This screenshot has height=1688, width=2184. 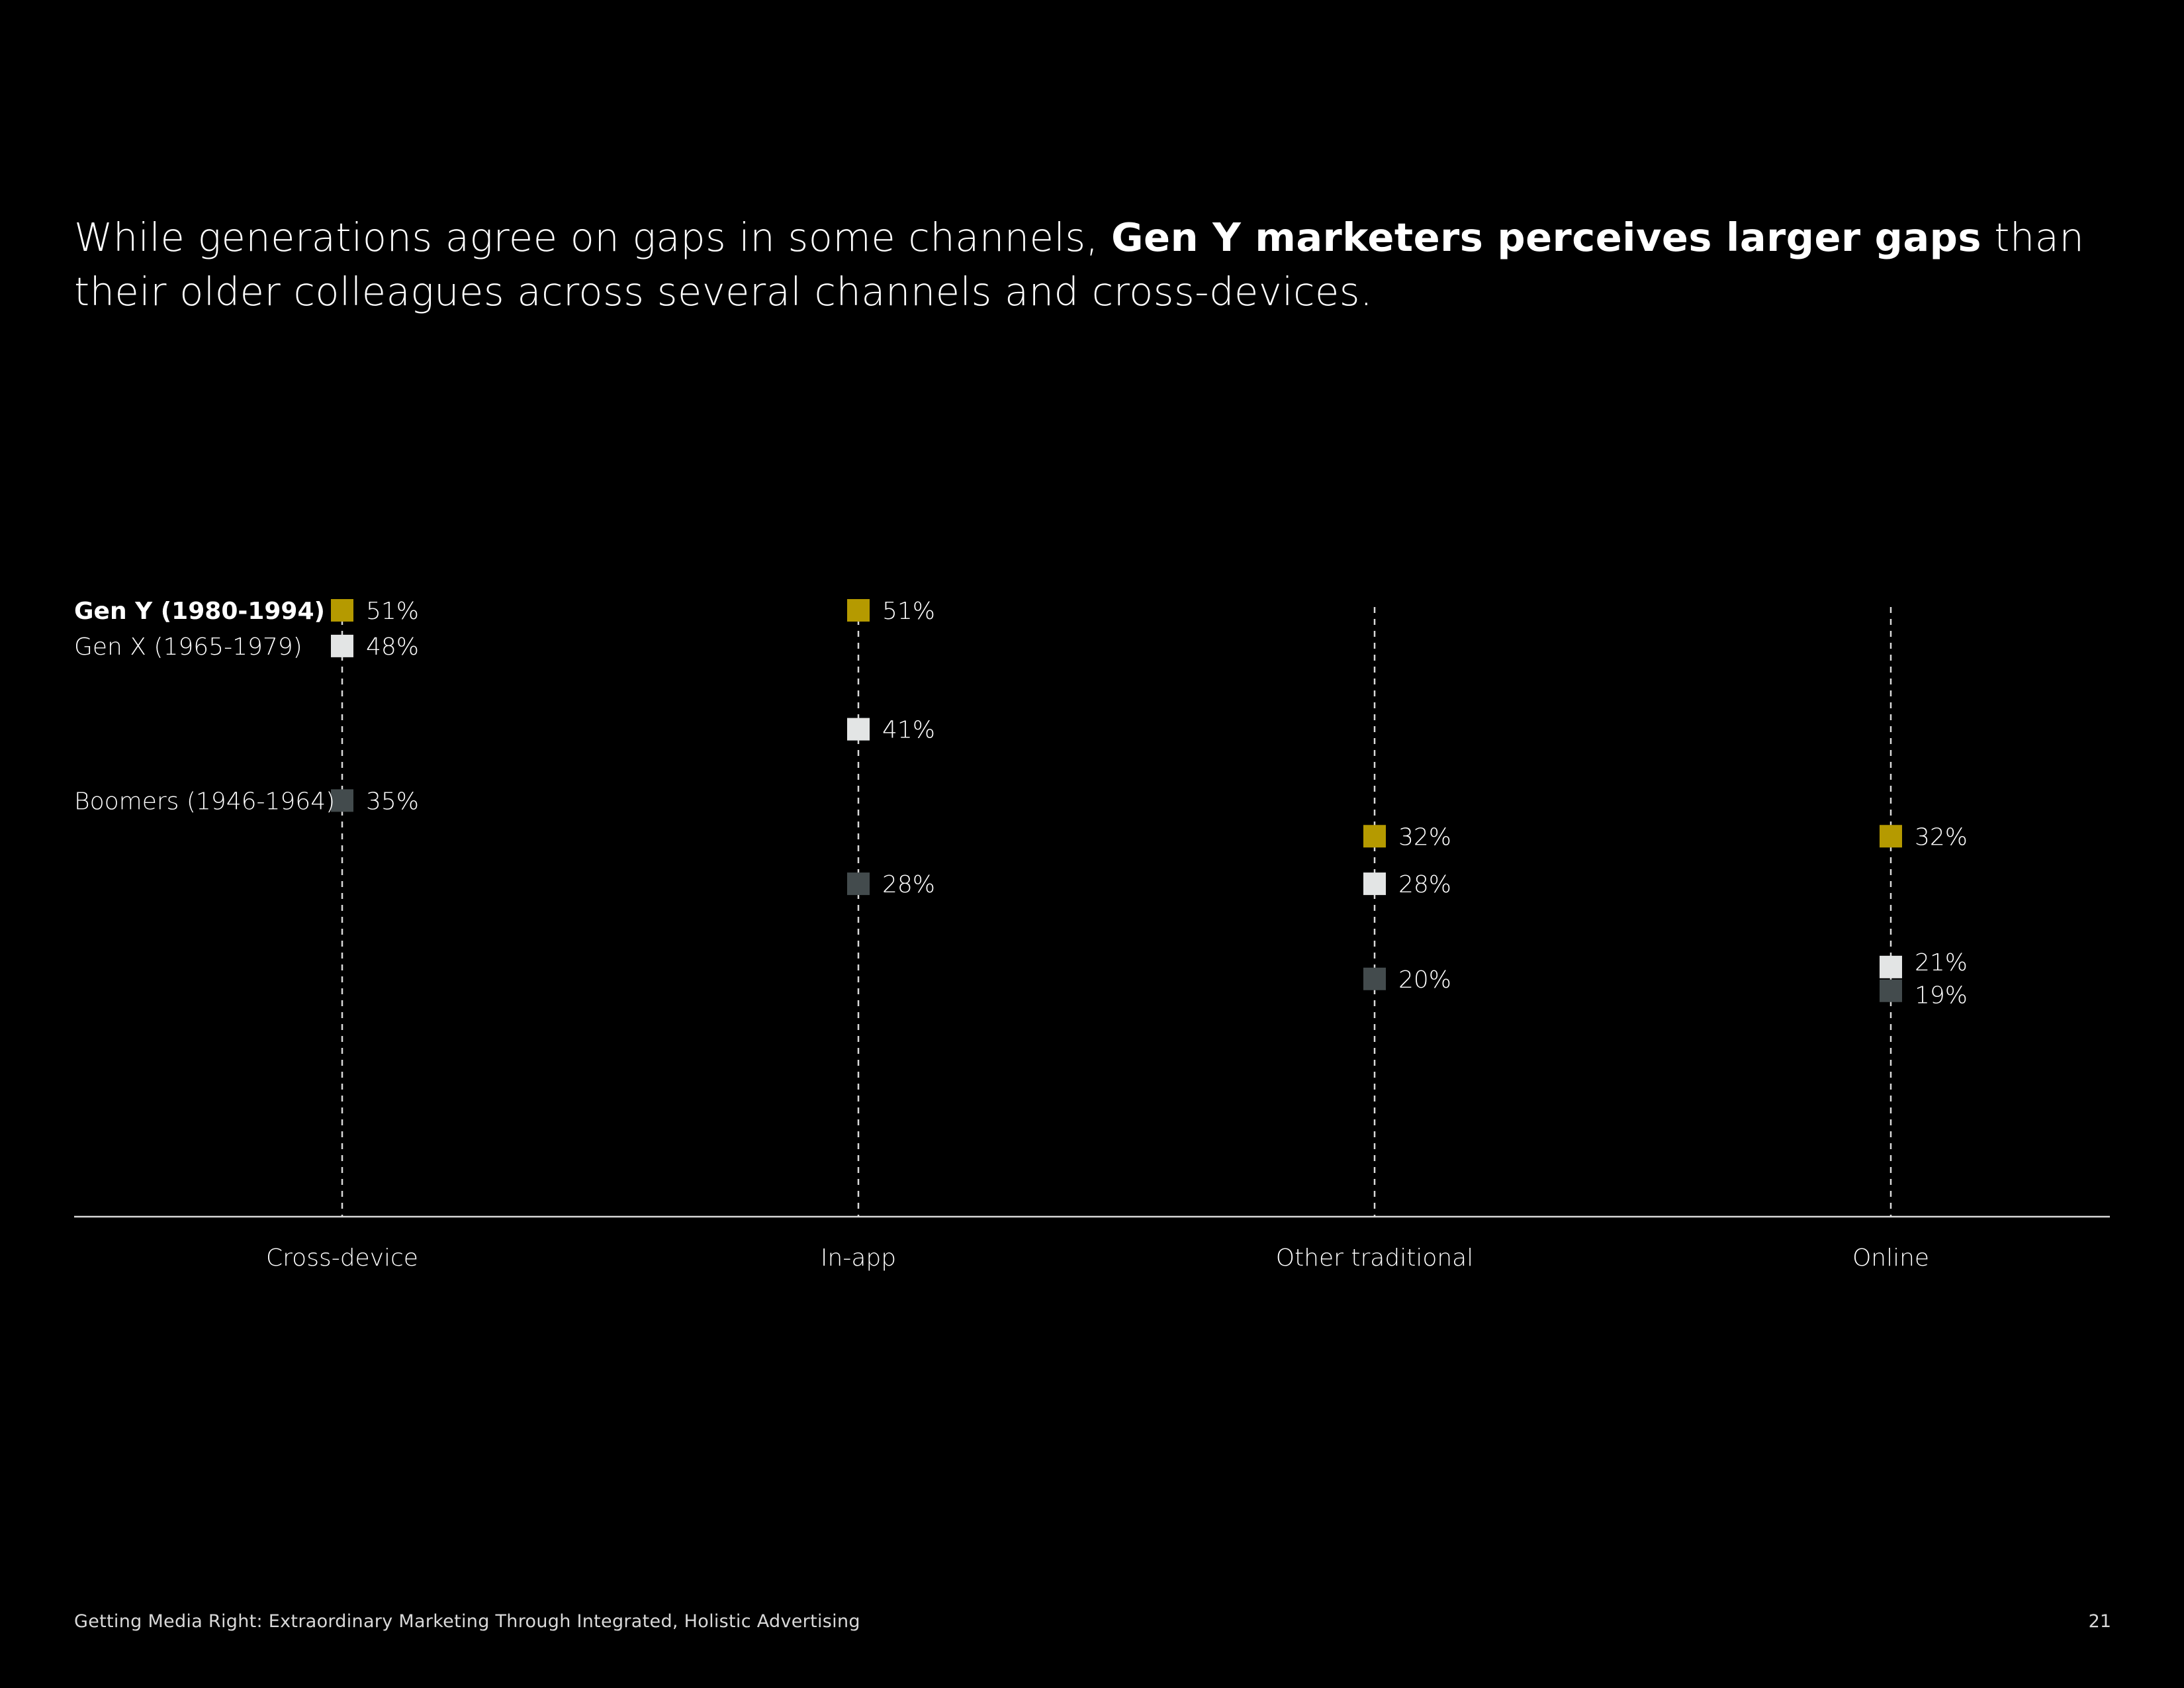 I want to click on value-label-2-3: 19%, so click(x=1942, y=995).